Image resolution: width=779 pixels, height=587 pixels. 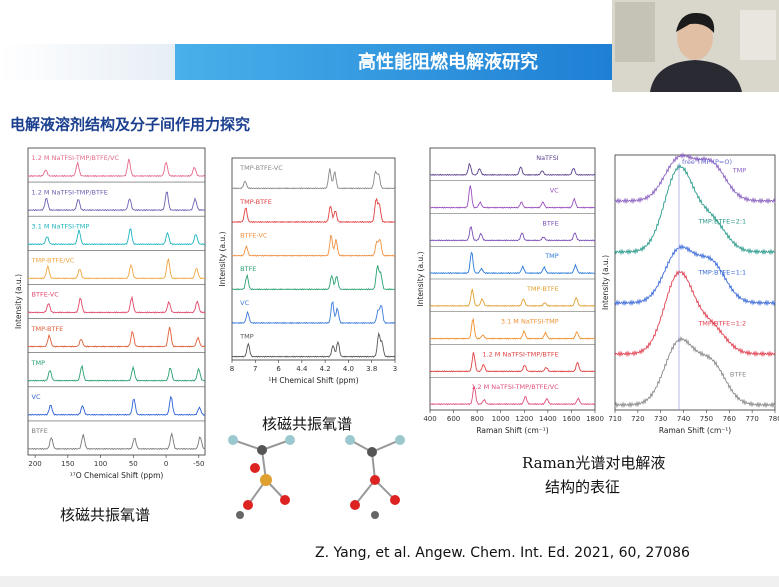 I want to click on x-tick-label: 1800, so click(x=595, y=419).